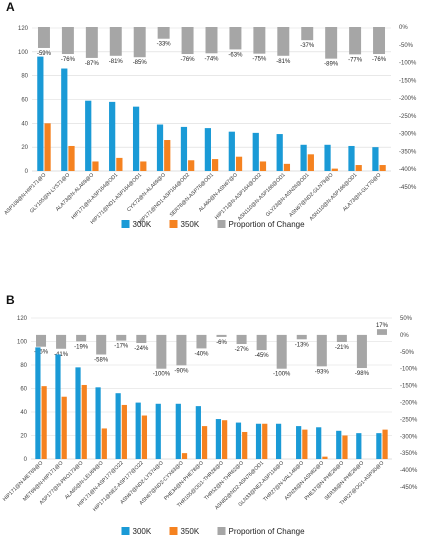  I want to click on y-tick-label: 0, so click(26, 460).